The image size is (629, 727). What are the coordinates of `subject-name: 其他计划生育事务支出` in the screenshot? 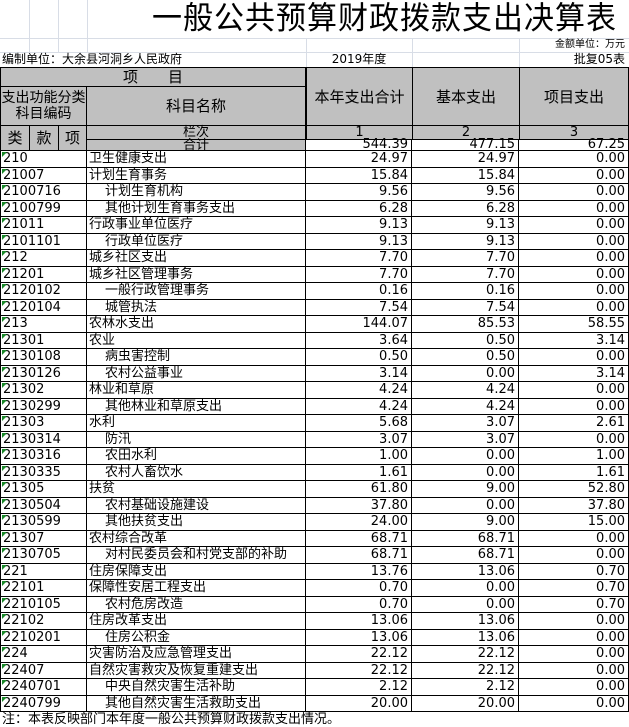 It's located at (196, 208).